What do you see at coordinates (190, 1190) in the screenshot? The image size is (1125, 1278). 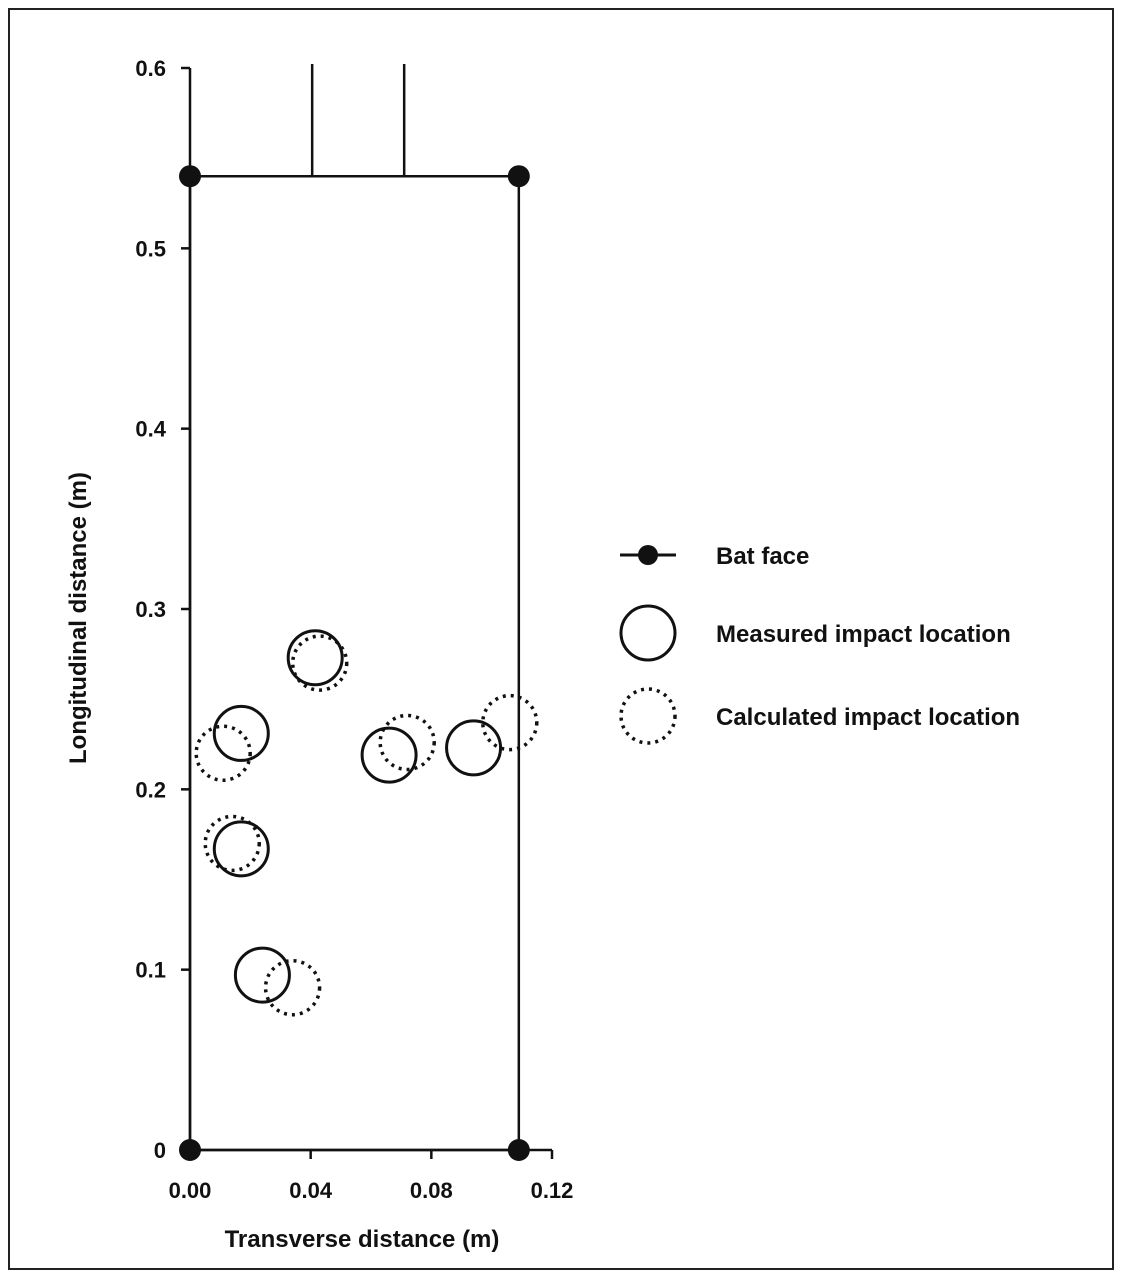 I see `x-tick-label: 0.00` at bounding box center [190, 1190].